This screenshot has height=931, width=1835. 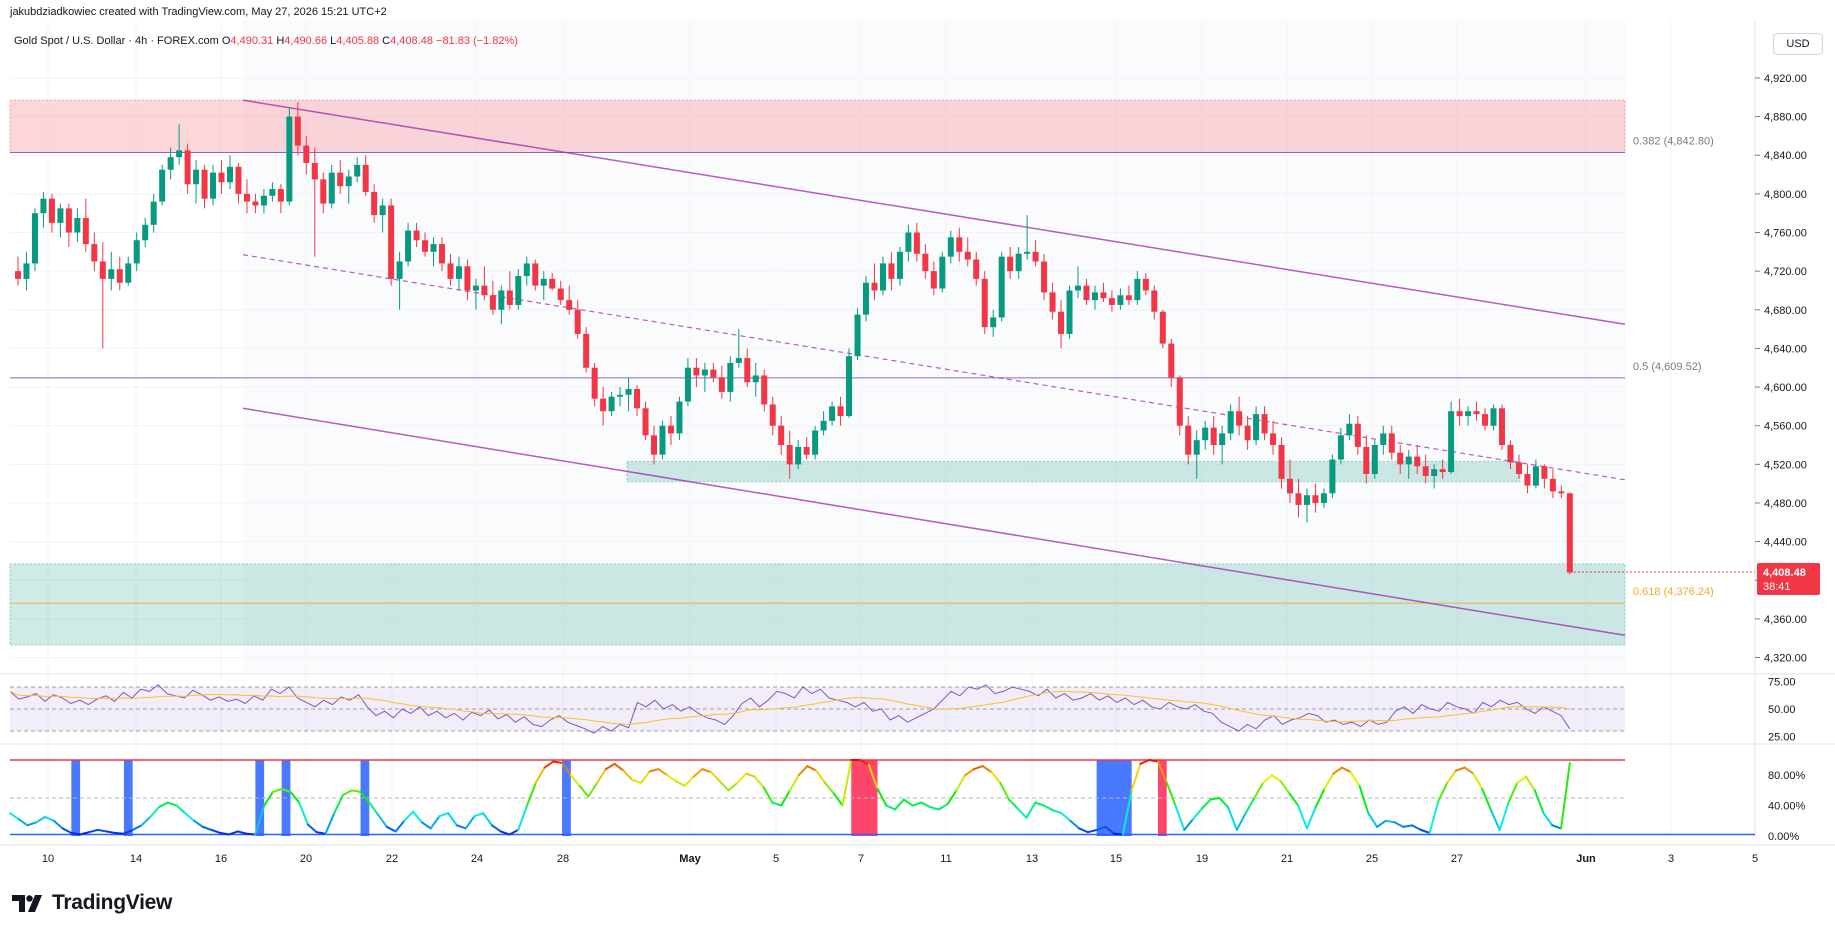 What do you see at coordinates (1782, 710) in the screenshot?
I see `rsi-tick-label: 50.00` at bounding box center [1782, 710].